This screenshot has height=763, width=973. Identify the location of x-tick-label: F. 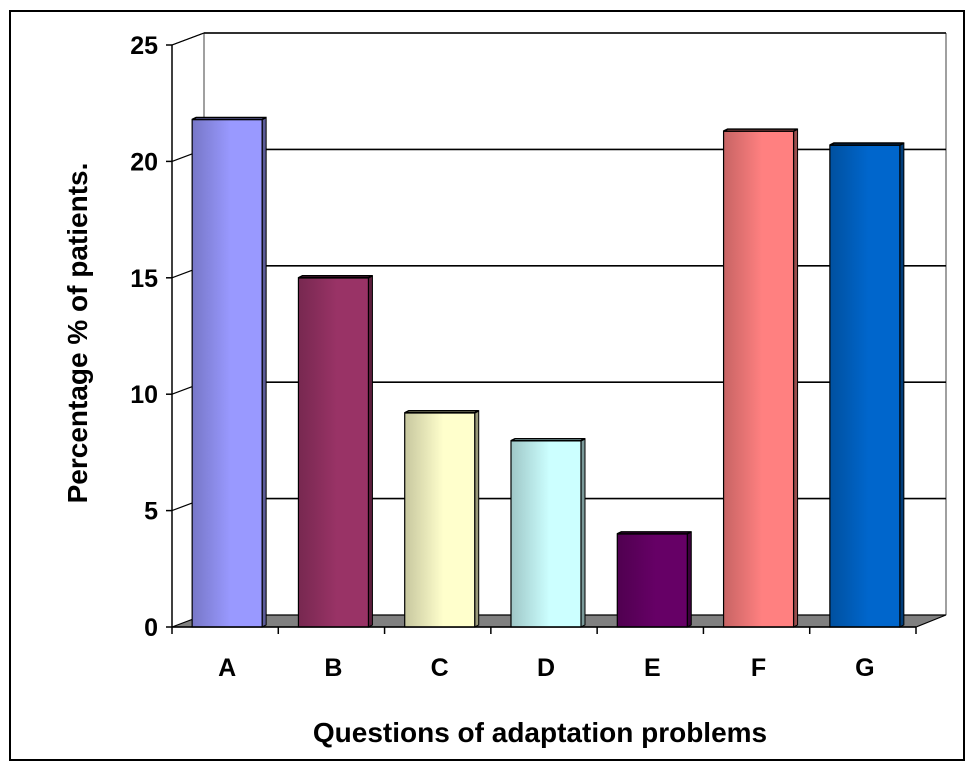
(758, 668).